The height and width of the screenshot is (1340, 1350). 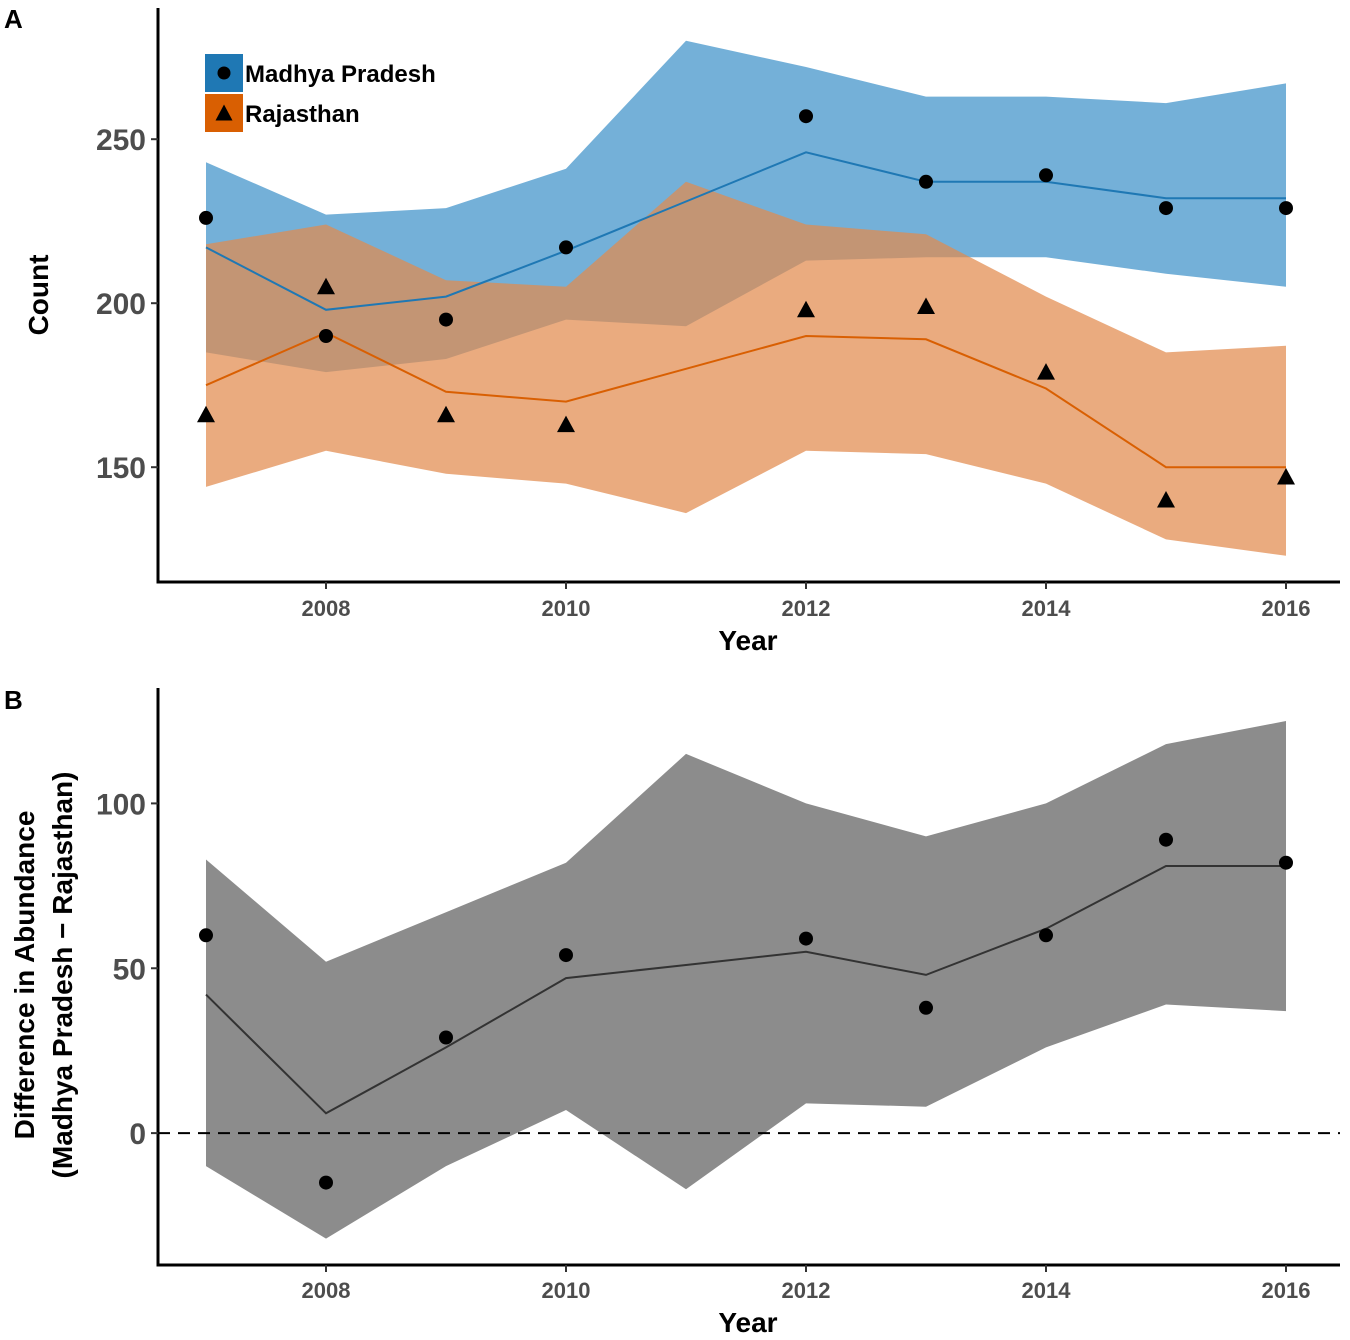 I want to click on y-tick-label-200: 200, so click(x=121, y=304).